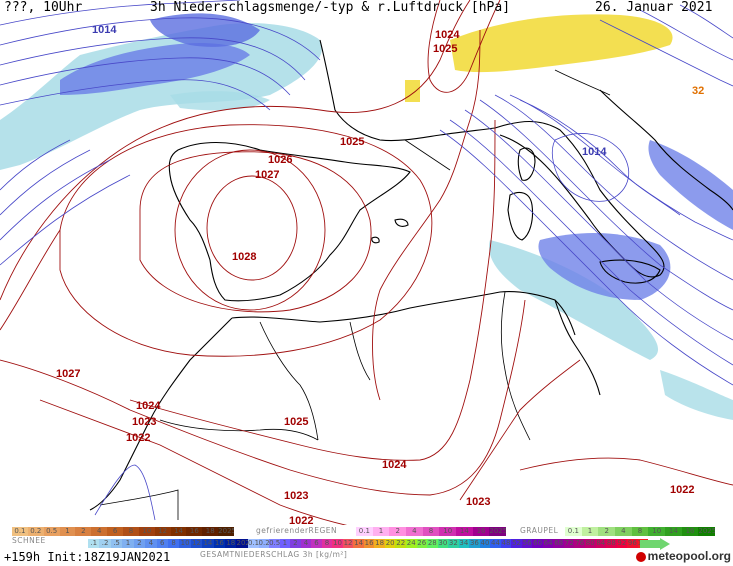 This screenshot has width=733, height=566. Describe the element at coordinates (630, 271) in the screenshot. I see `sicily` at that location.